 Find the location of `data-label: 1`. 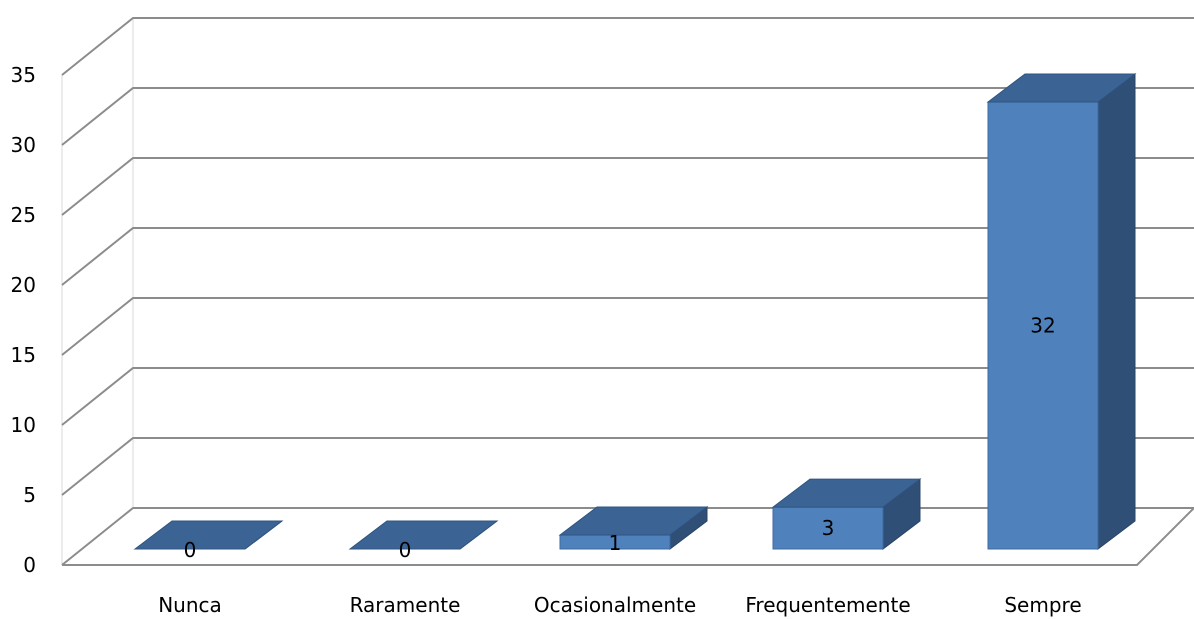

data-label: 1 is located at coordinates (615, 543).